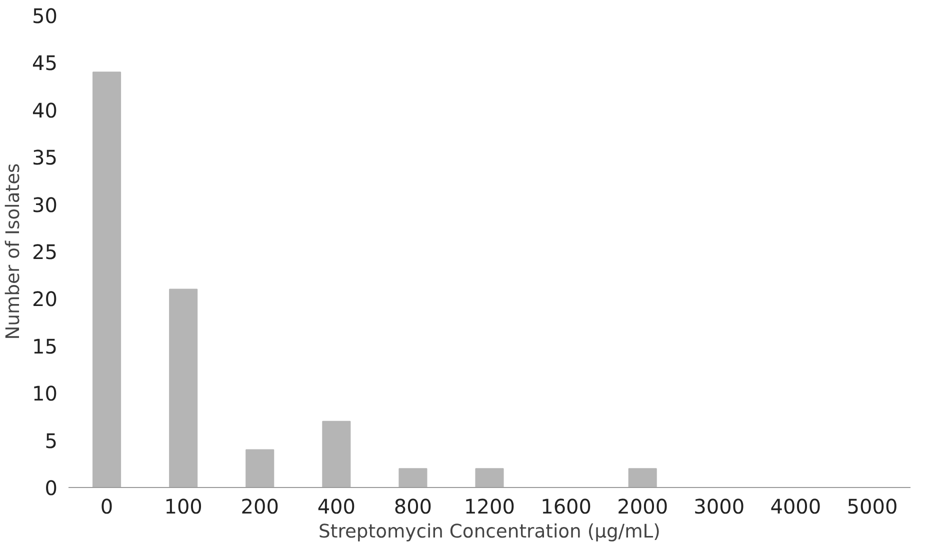 This screenshot has height=554, width=925. Describe the element at coordinates (489, 532) in the screenshot. I see `x-axis-title: Streptomycin Concentration (µg/mL)` at that location.